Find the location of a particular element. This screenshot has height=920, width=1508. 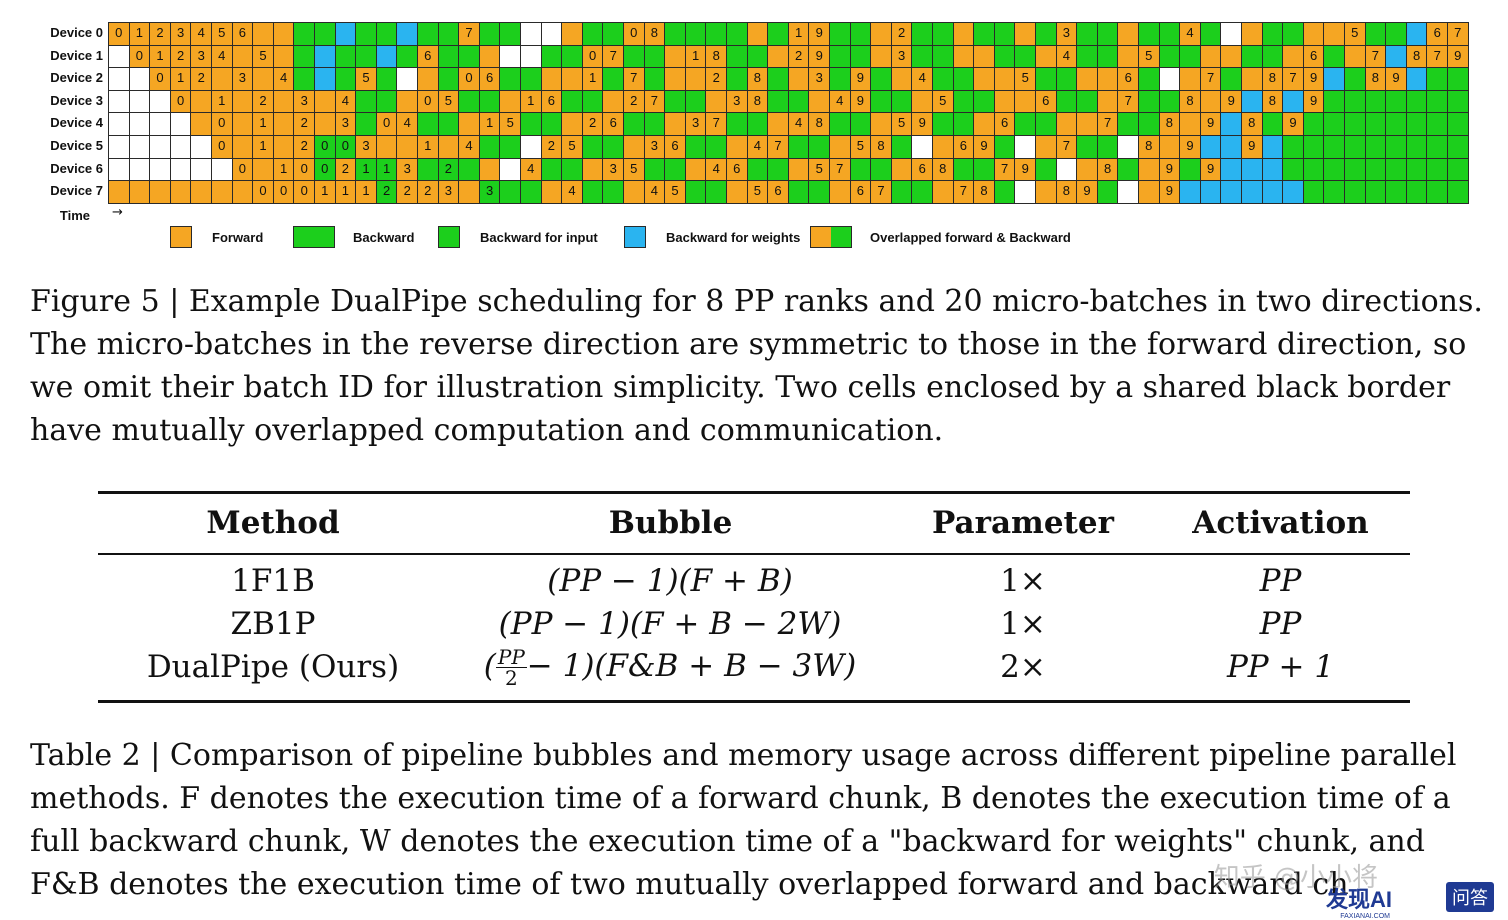

device-label-1: Device 1 is located at coordinates (76, 55).